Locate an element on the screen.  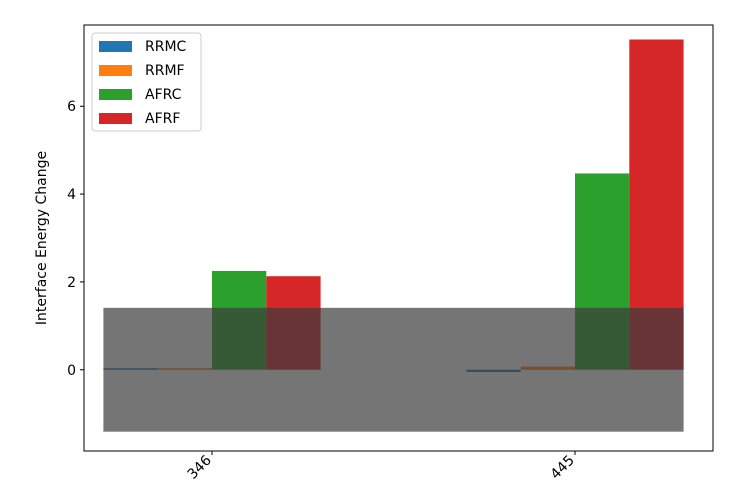
legend-label-rrmc: RRMC is located at coordinates (166, 47).